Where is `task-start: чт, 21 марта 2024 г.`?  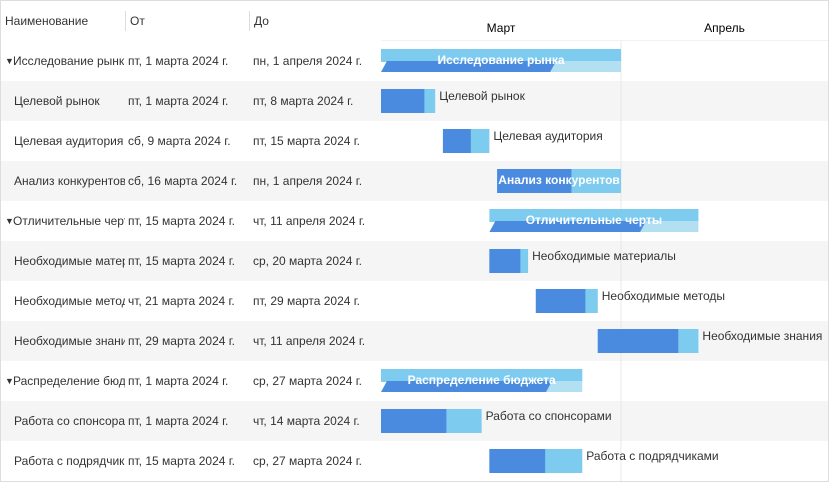
task-start: чт, 21 марта 2024 г. is located at coordinates (181, 301).